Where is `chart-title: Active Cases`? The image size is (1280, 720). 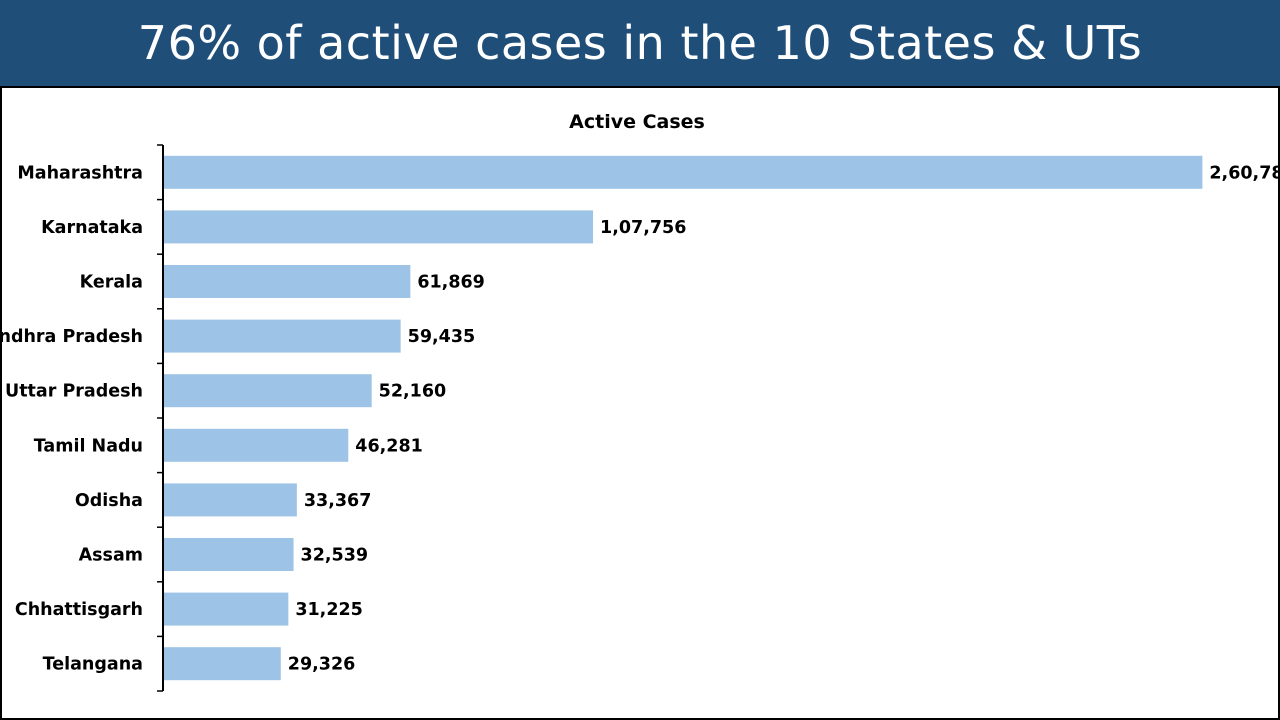
chart-title: Active Cases is located at coordinates (637, 122).